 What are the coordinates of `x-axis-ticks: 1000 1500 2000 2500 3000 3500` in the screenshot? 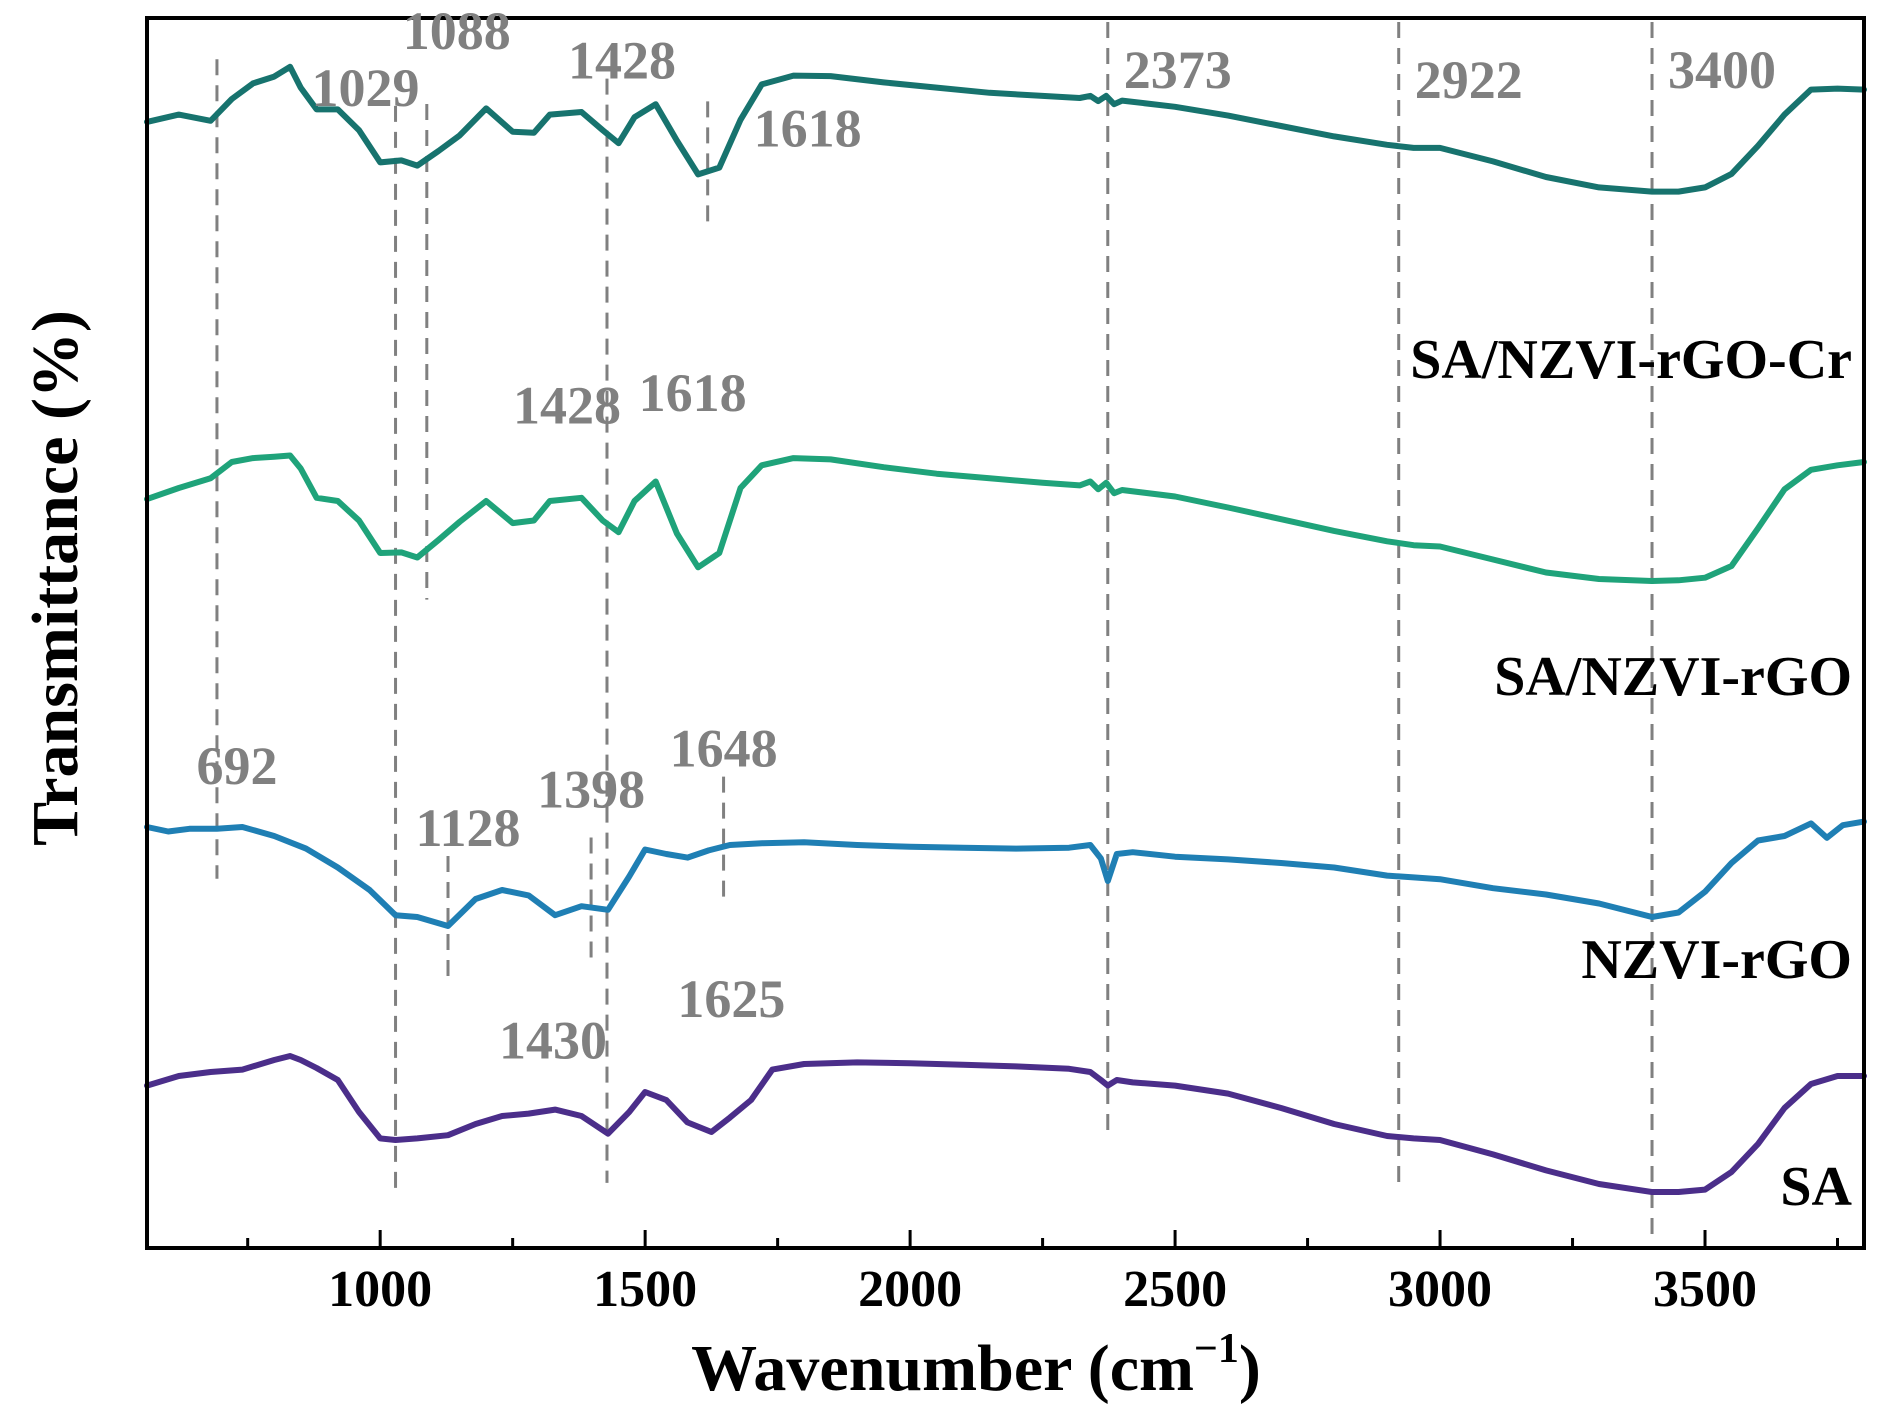 It's located at (1043, 1274).